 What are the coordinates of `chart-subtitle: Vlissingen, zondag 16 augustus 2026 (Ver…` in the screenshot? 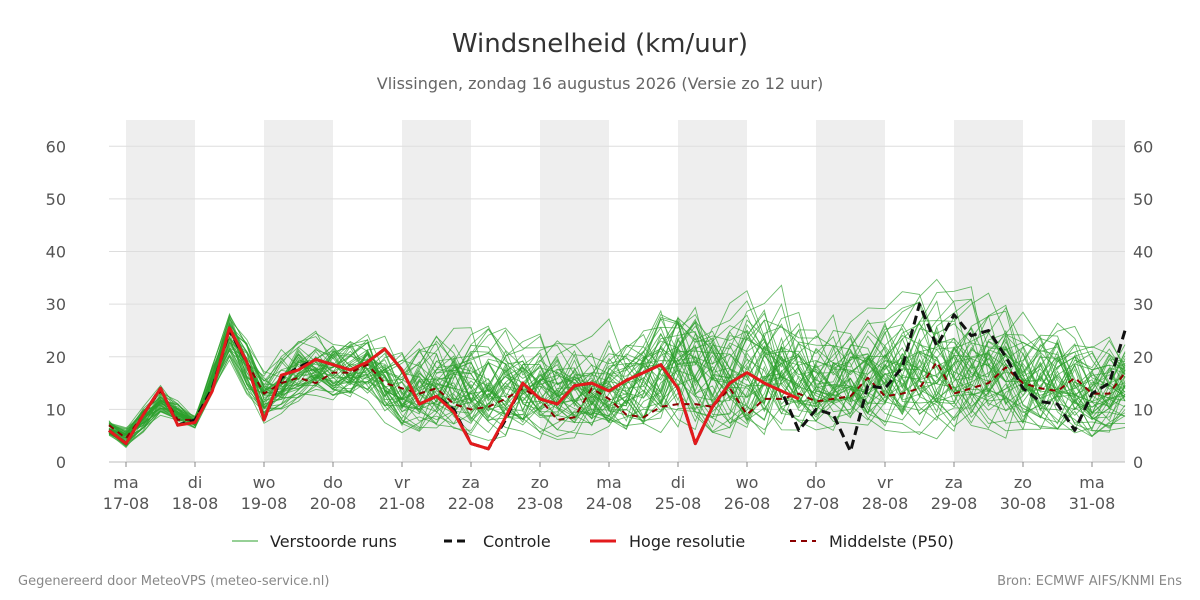 It's located at (600, 83).